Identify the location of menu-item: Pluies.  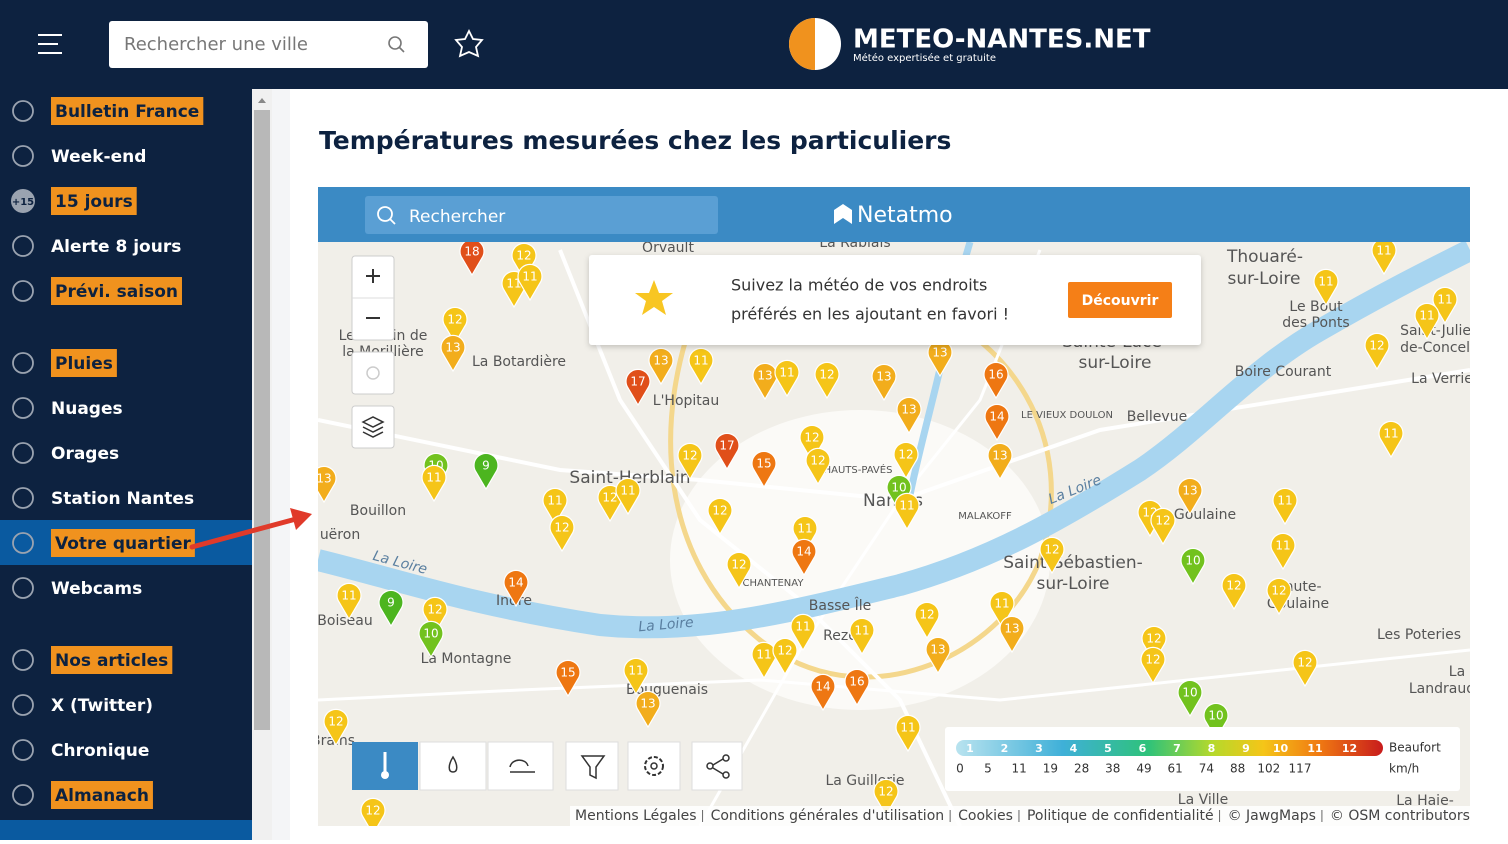
(64, 363).